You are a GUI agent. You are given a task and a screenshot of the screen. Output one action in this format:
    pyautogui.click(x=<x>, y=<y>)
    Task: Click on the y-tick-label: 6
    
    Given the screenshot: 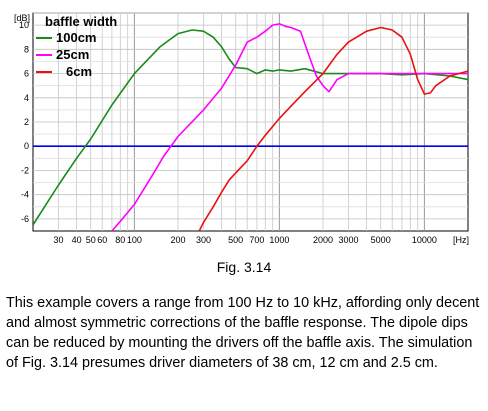 What is the action you would take?
    pyautogui.click(x=26, y=74)
    